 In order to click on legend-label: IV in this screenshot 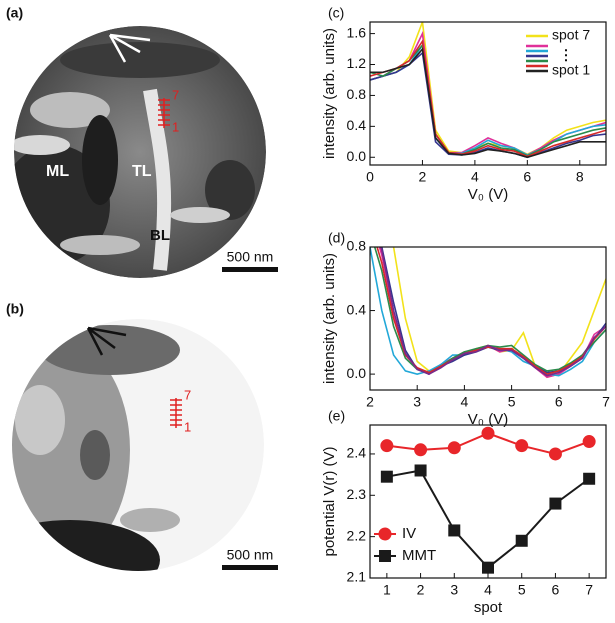, I will do `click(409, 533)`.